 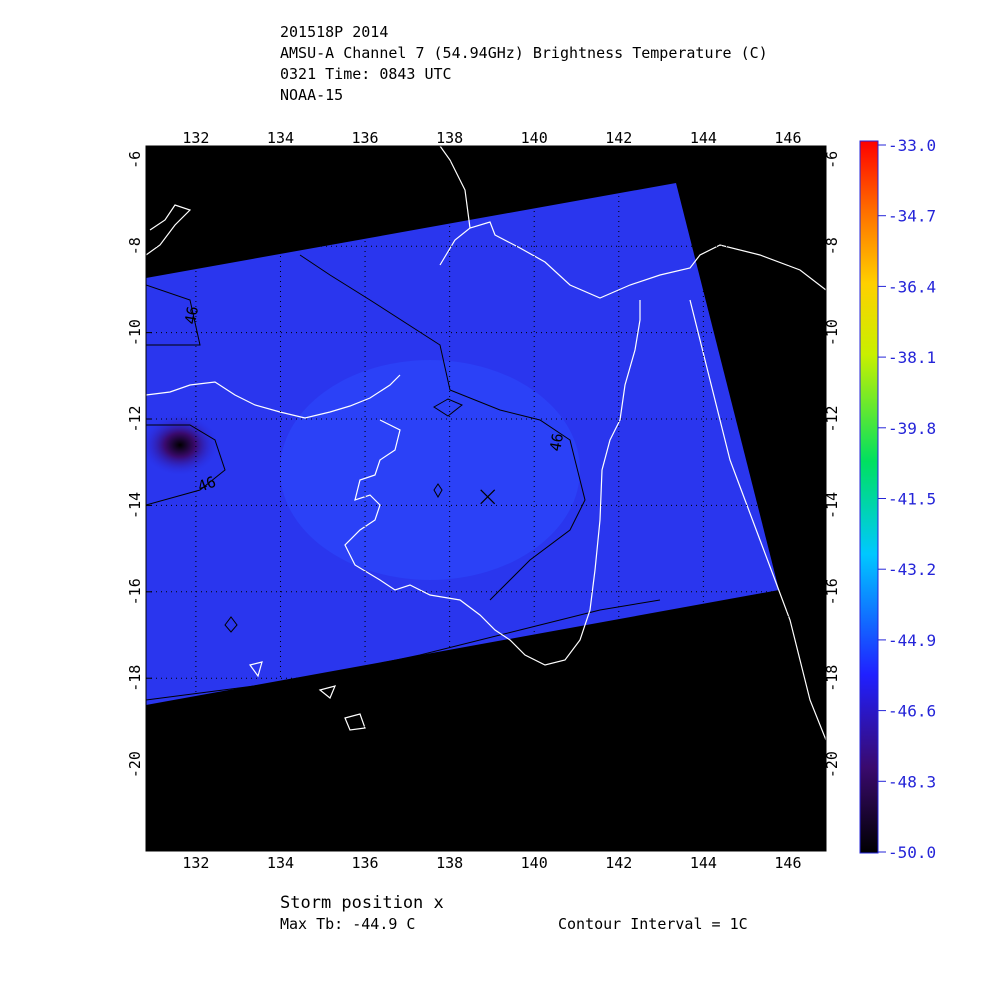 What do you see at coordinates (869, 497) in the screenshot?
I see `colorbar` at bounding box center [869, 497].